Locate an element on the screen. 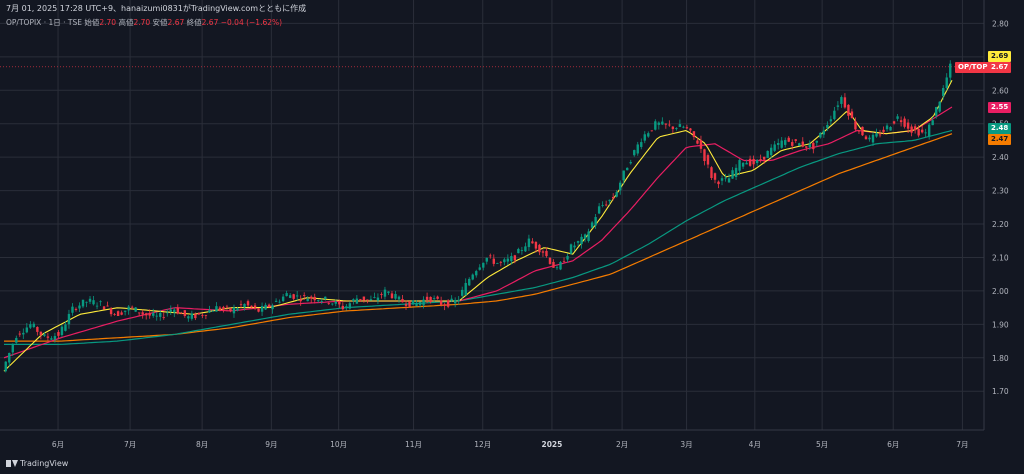  x-tick-label: 10月 is located at coordinates (338, 444).